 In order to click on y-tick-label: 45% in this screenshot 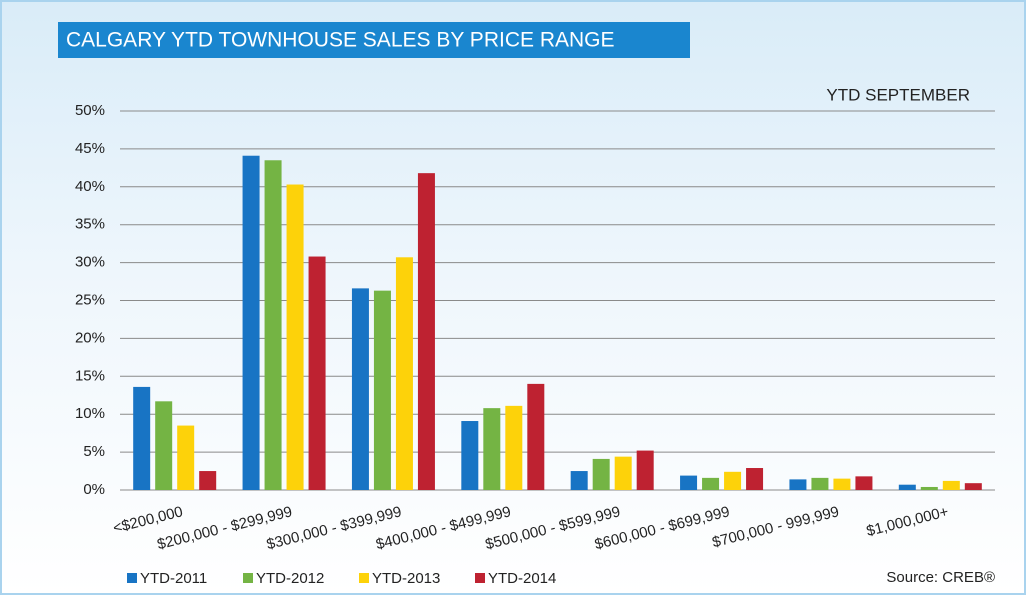, I will do `click(90, 148)`.